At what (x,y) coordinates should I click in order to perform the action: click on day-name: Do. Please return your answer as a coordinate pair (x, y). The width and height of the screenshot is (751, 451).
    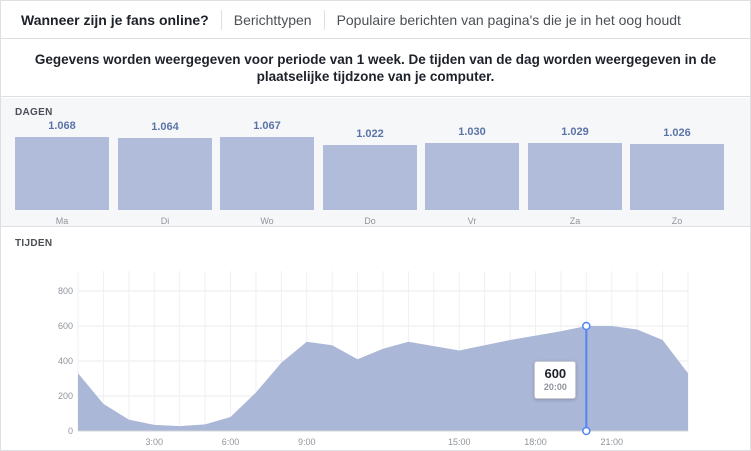
    Looking at the image, I should click on (370, 221).